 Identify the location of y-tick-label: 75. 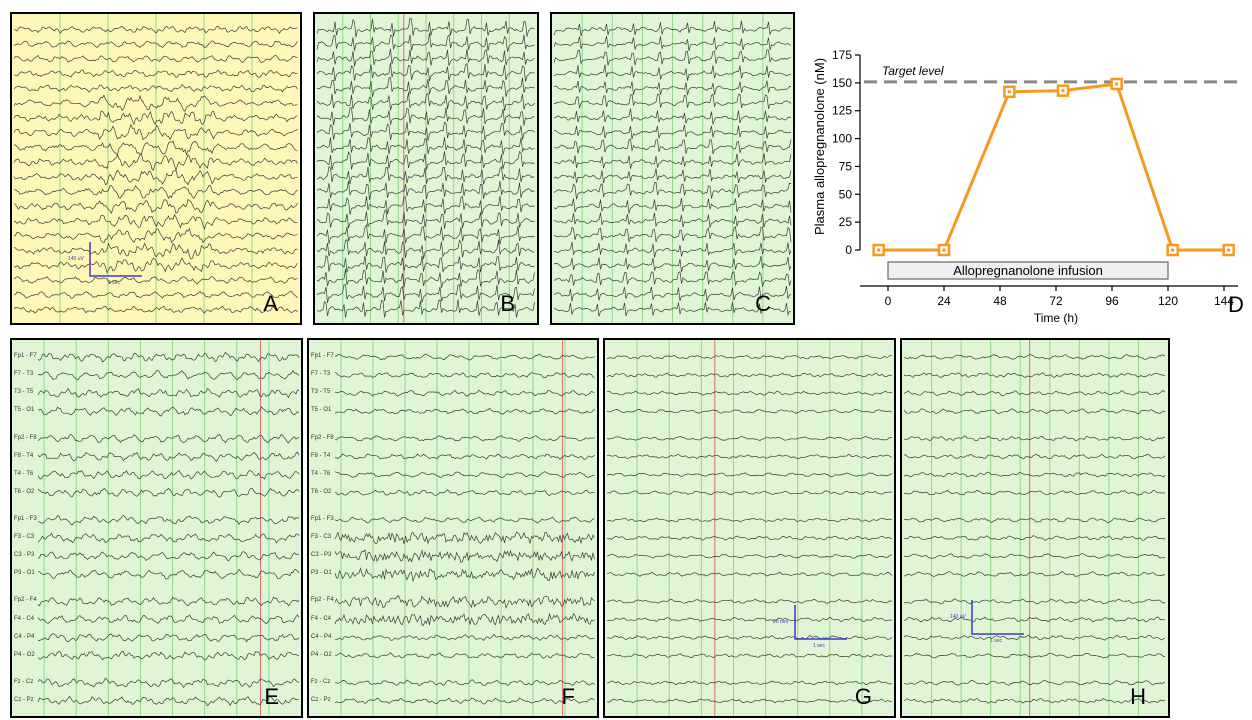
(846, 166).